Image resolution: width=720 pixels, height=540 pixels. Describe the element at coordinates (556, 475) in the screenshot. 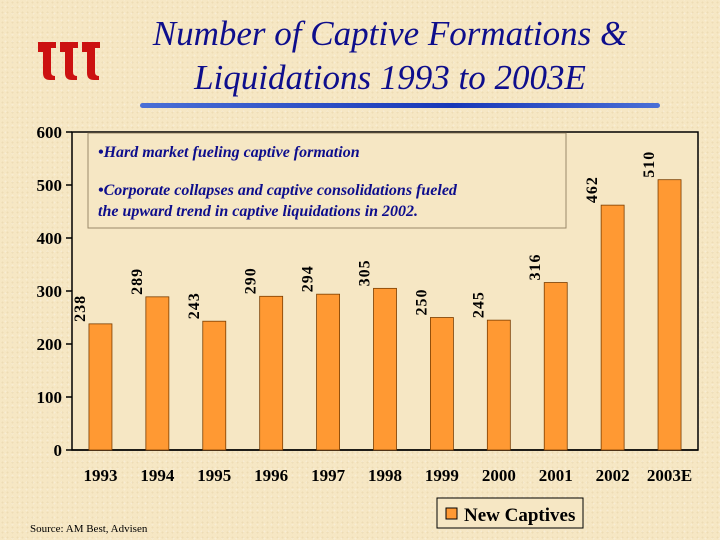

I see `x-tick-label: 2001` at that location.